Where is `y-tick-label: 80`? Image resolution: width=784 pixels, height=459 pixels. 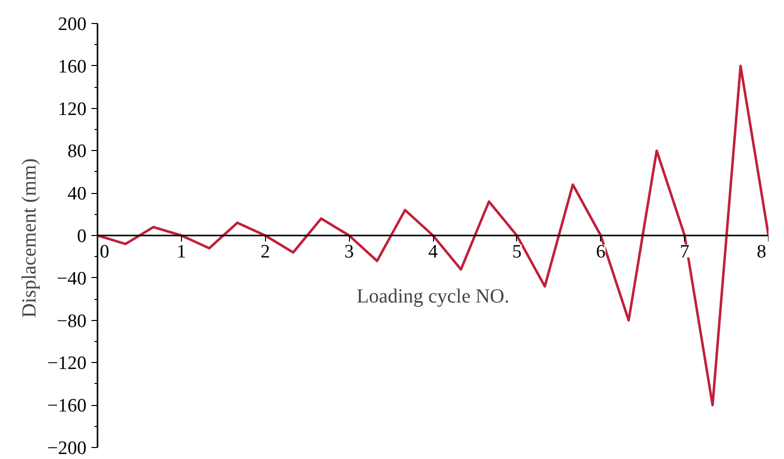
y-tick-label: 80 is located at coordinates (77, 151).